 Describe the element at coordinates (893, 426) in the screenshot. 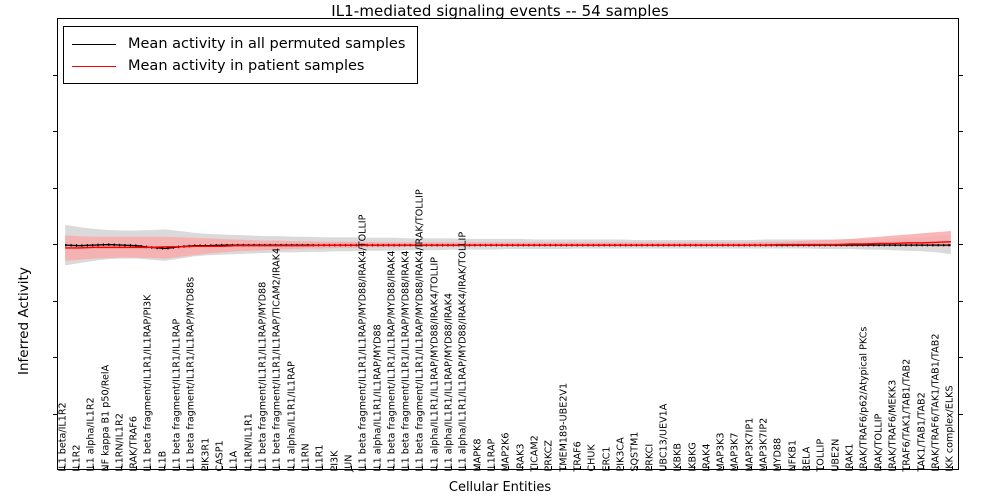

I see `x-tick-label: IRAK/TRAF6/MEKK3` at that location.